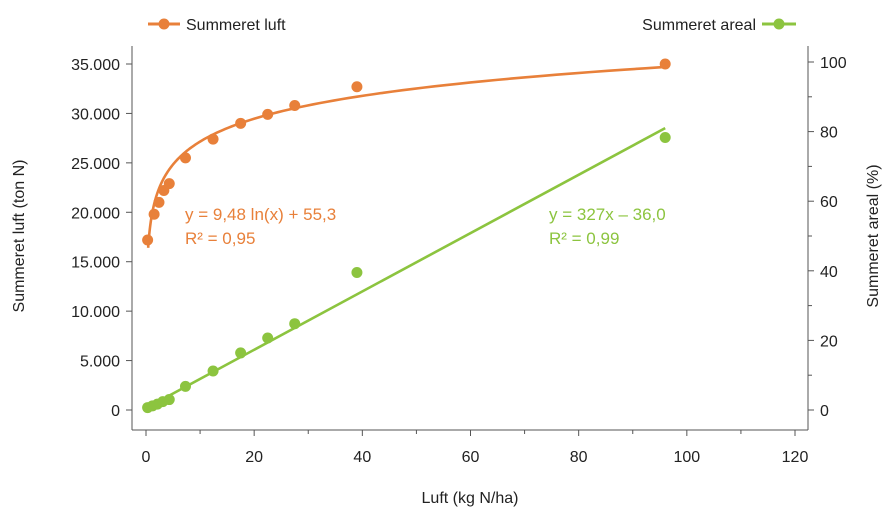 Image resolution: width=889 pixels, height=509 pixels. I want to click on left-y-tick-label: 25.000, so click(95, 164).